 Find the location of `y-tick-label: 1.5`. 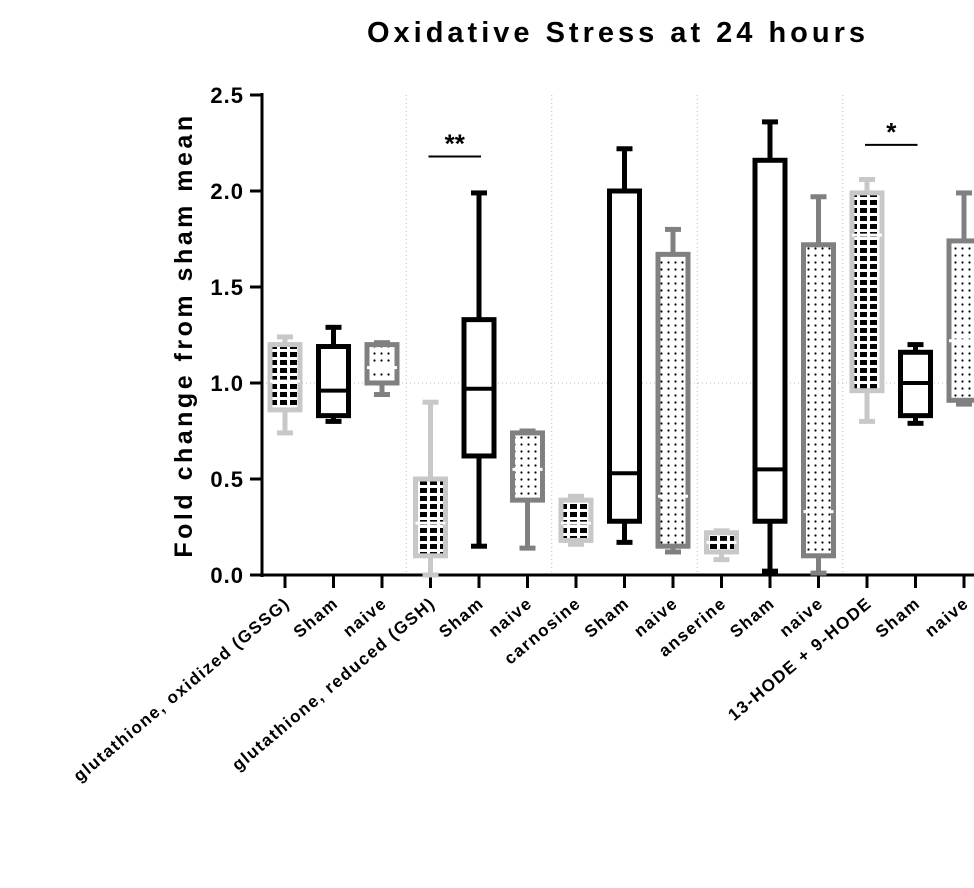

y-tick-label: 1.5 is located at coordinates (227, 287).